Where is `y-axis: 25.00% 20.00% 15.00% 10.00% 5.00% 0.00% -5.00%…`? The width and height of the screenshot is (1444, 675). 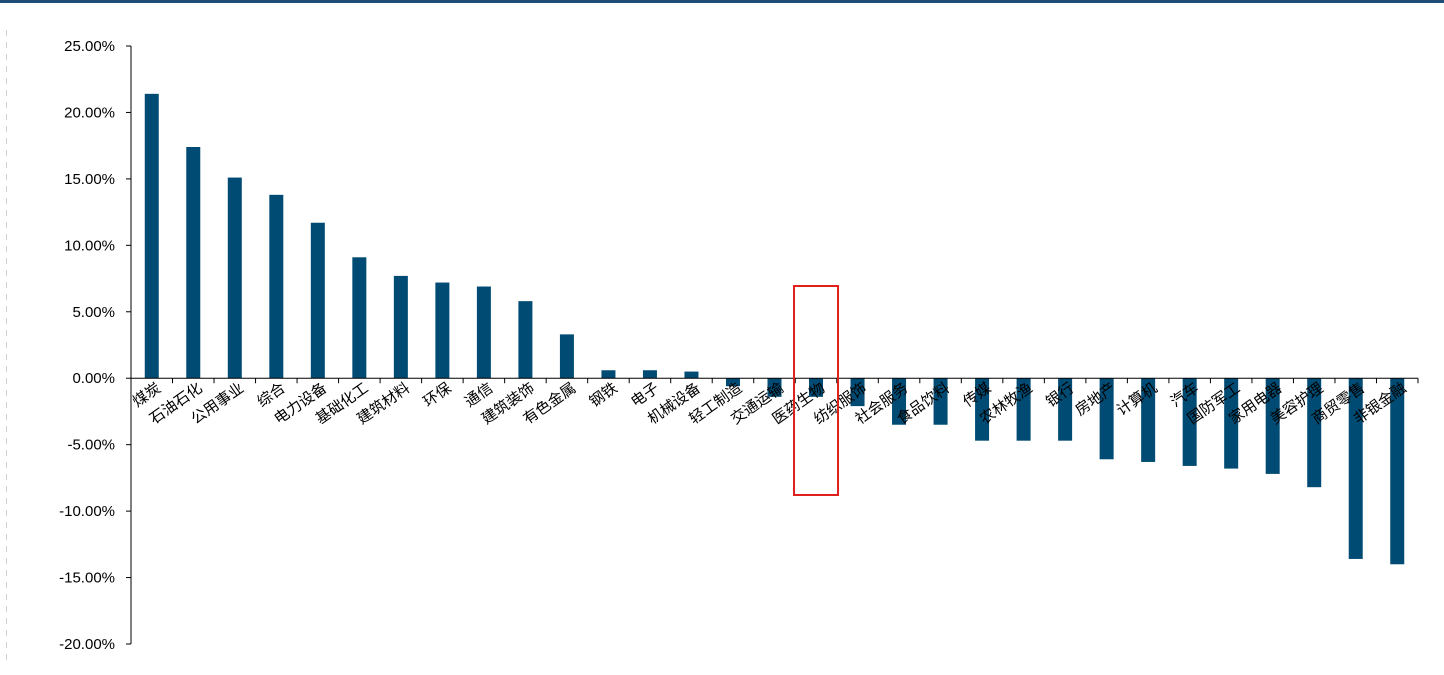
y-axis: 25.00% 20.00% 15.00% 10.00% 5.00% 0.00% -5.00%… is located at coordinates (95, 345).